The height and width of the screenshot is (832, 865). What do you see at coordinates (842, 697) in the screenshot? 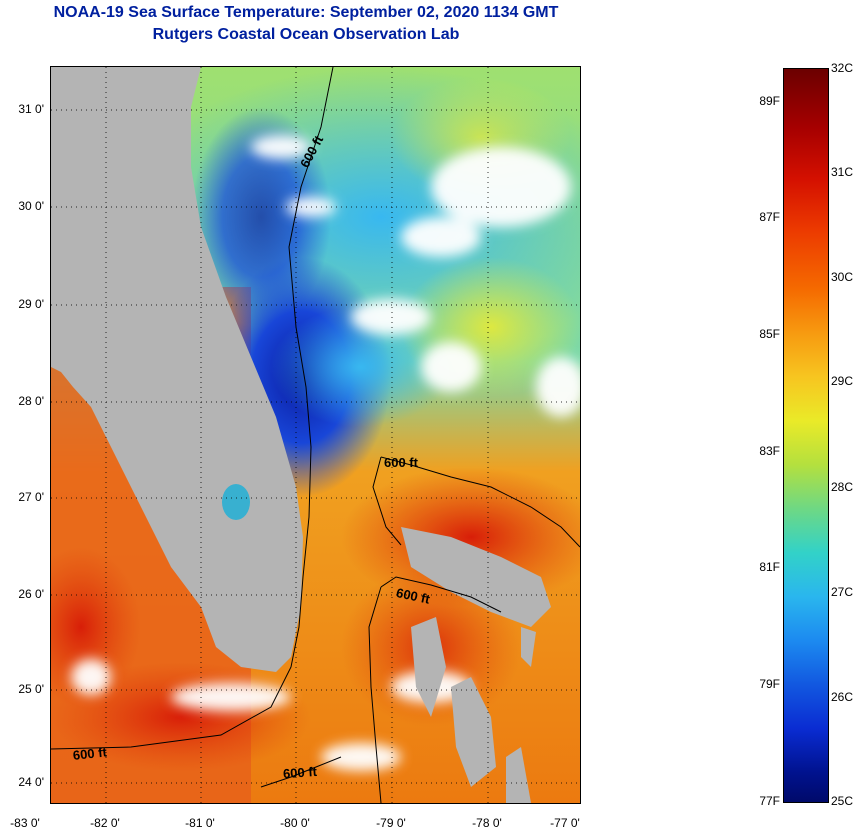
I see `colorbar-label-26c: 26C` at bounding box center [842, 697].